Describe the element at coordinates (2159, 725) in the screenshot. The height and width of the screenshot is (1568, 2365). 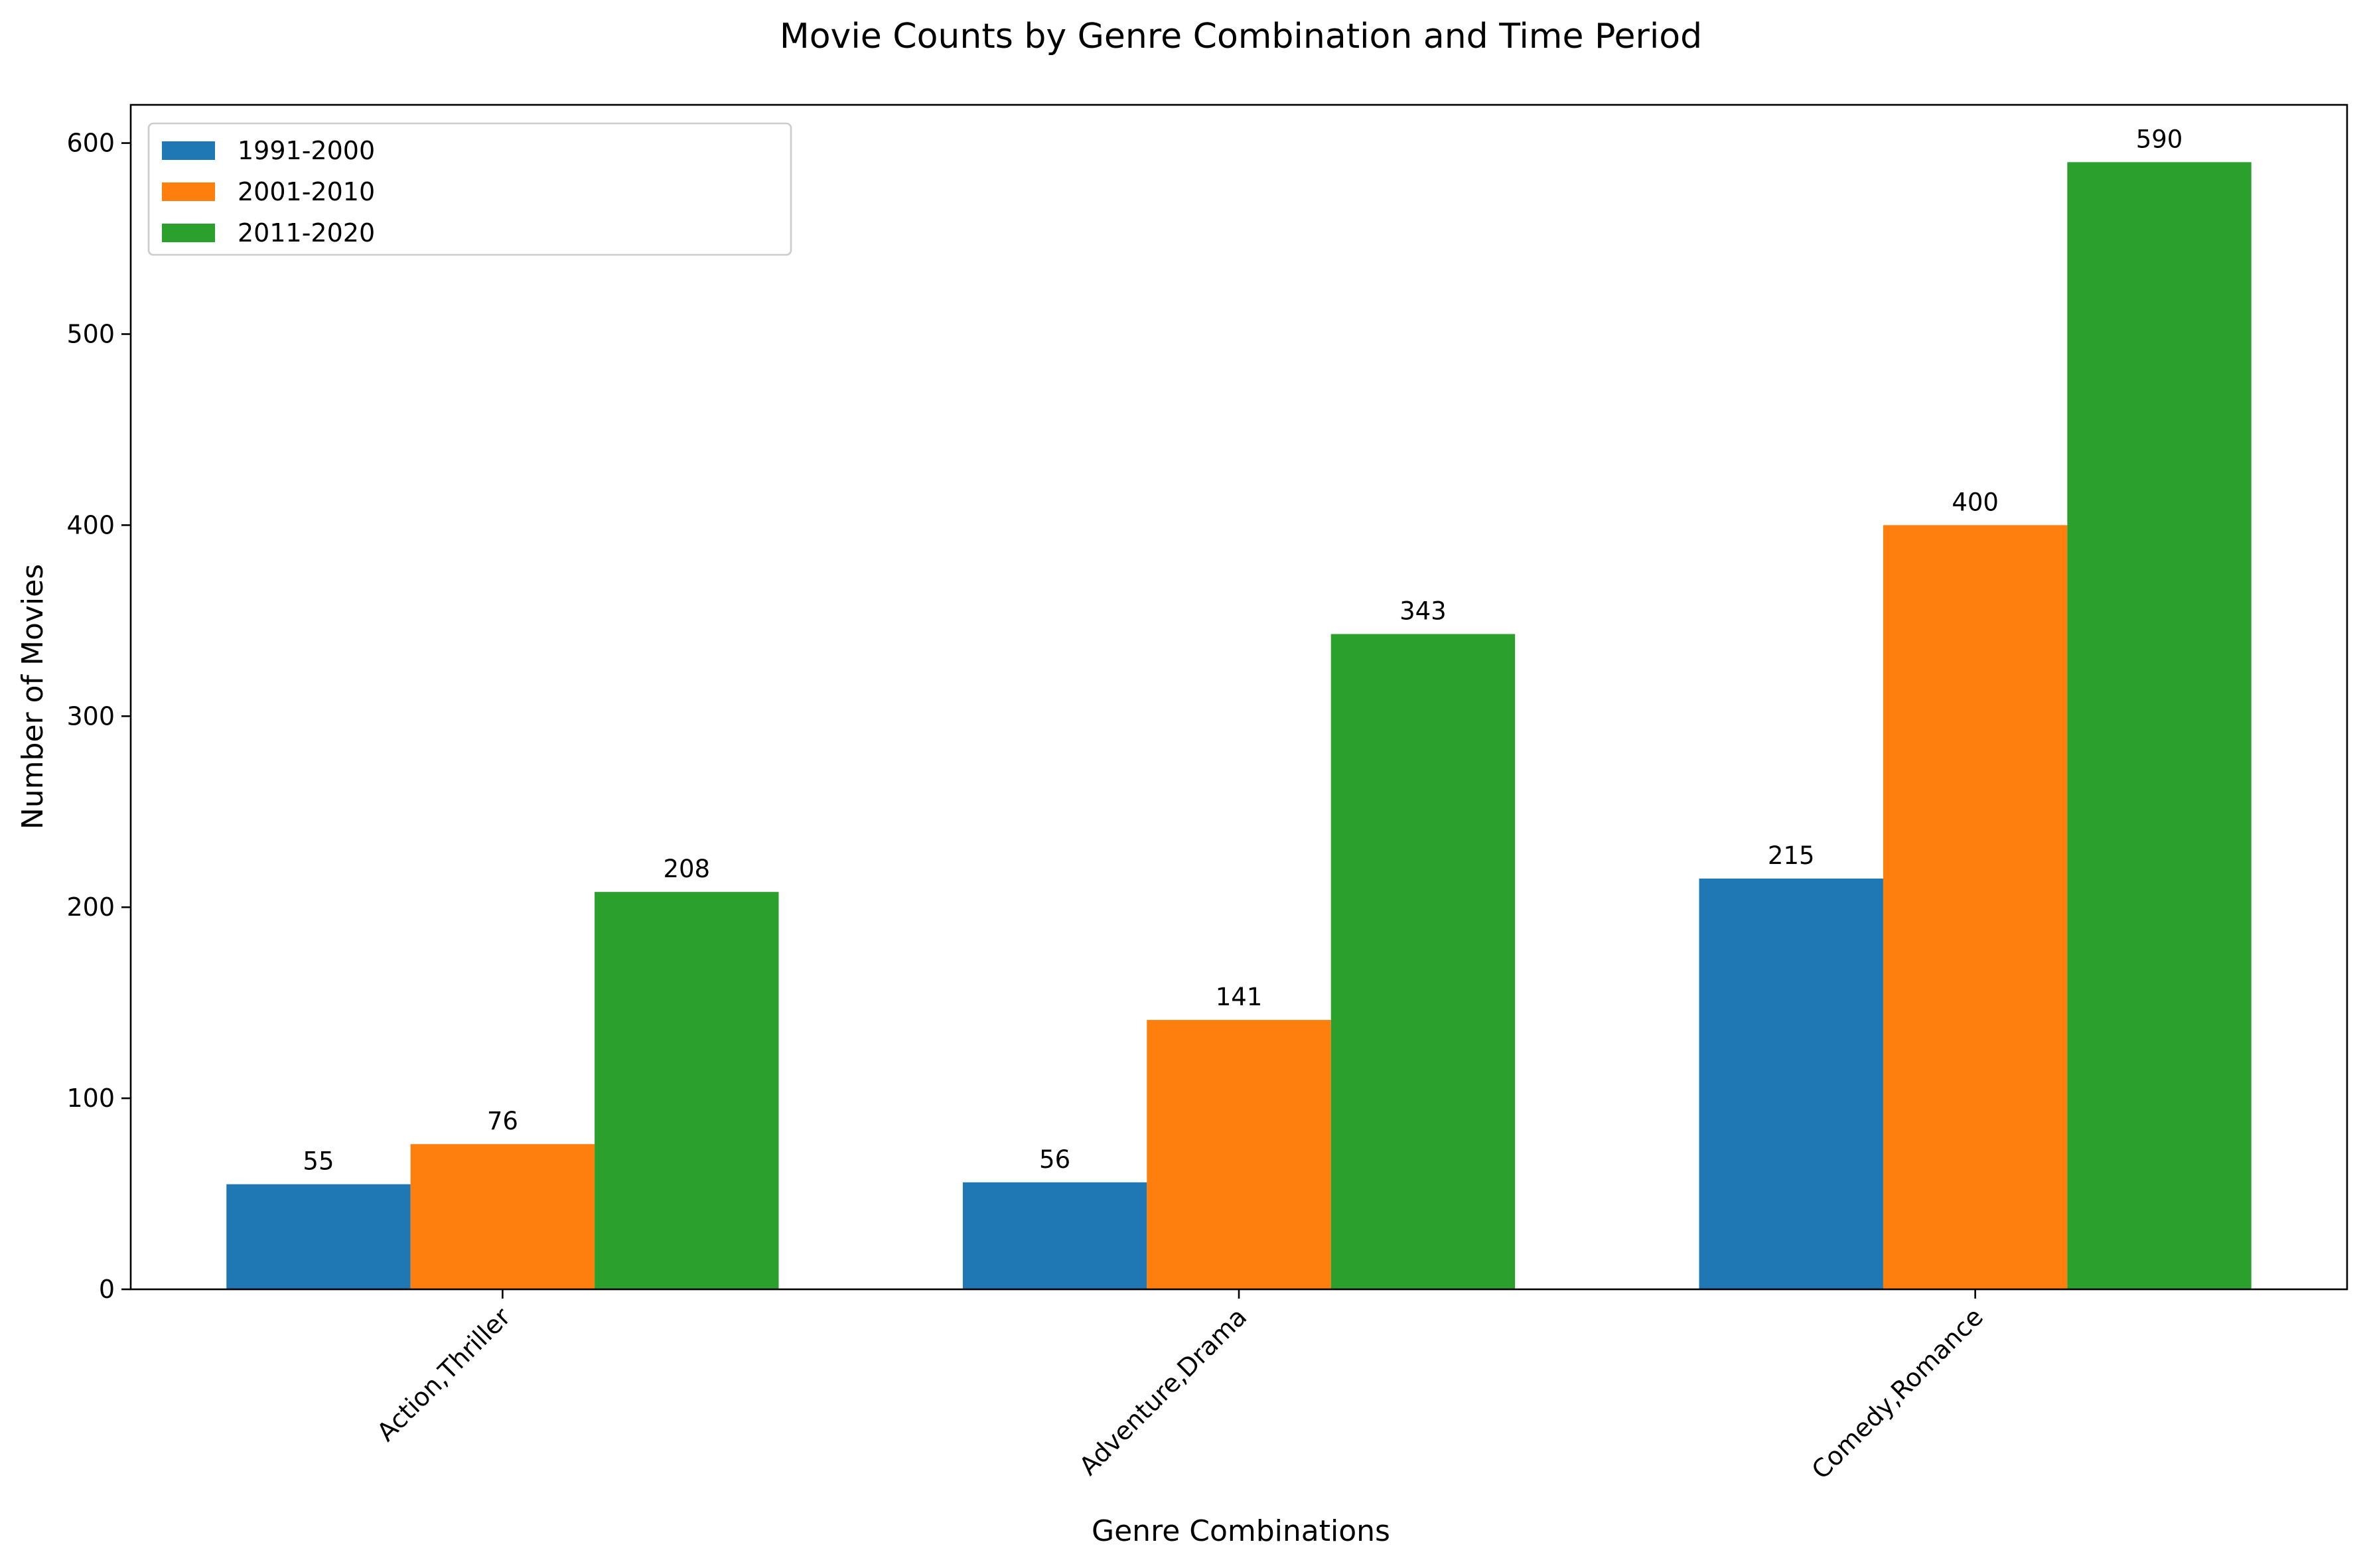
I see `bar-2011-2020-Comedy,Romance` at that location.